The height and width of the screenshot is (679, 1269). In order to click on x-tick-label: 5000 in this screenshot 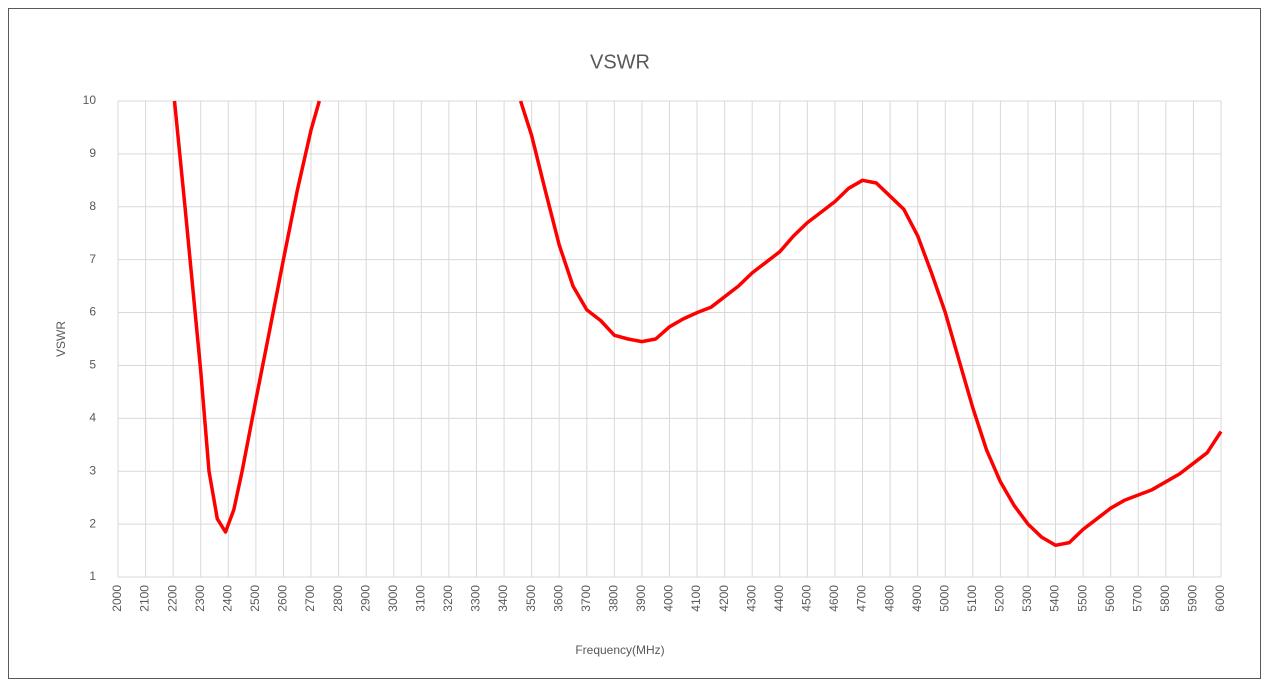, I will do `click(944, 598)`.